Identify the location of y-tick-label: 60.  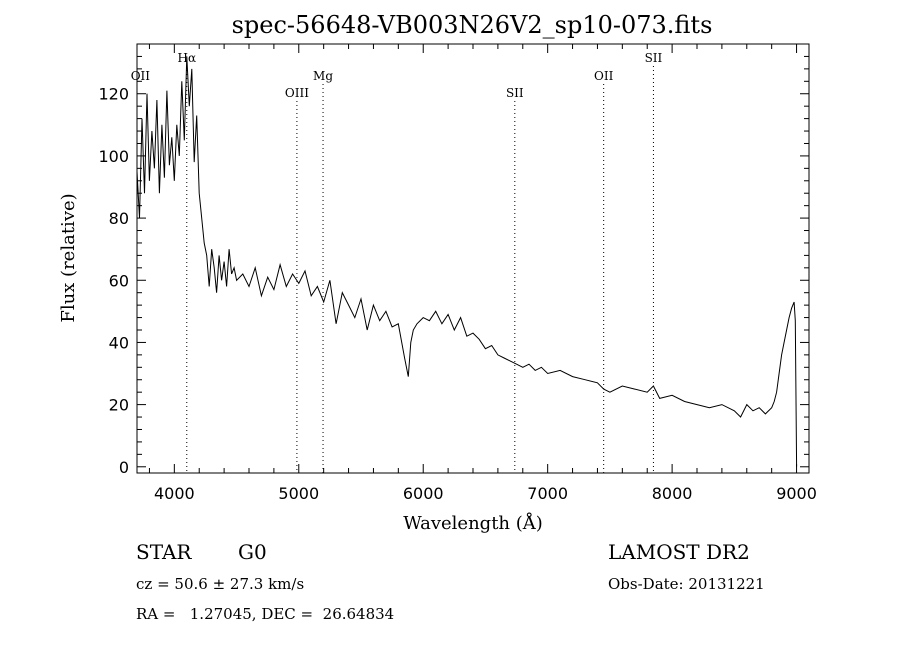
(119, 280).